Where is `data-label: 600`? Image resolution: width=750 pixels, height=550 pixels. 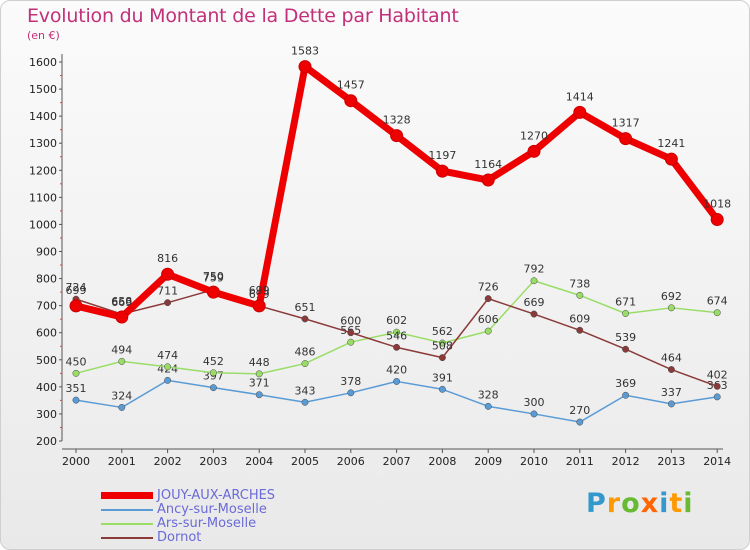
data-label: 600 is located at coordinates (350, 321).